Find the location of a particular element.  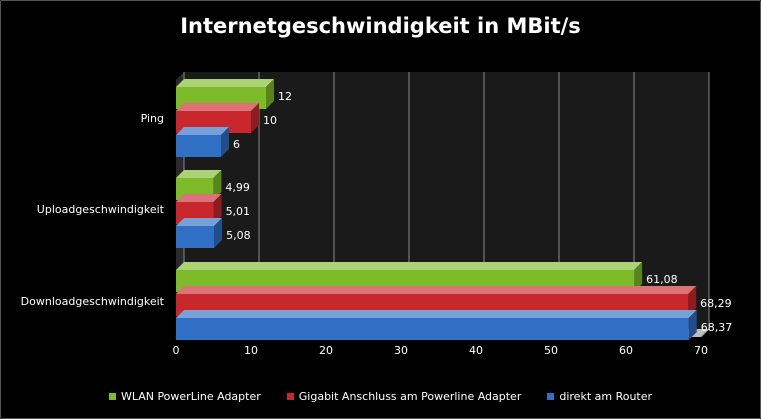

x-tick-label: 30 is located at coordinates (401, 350).